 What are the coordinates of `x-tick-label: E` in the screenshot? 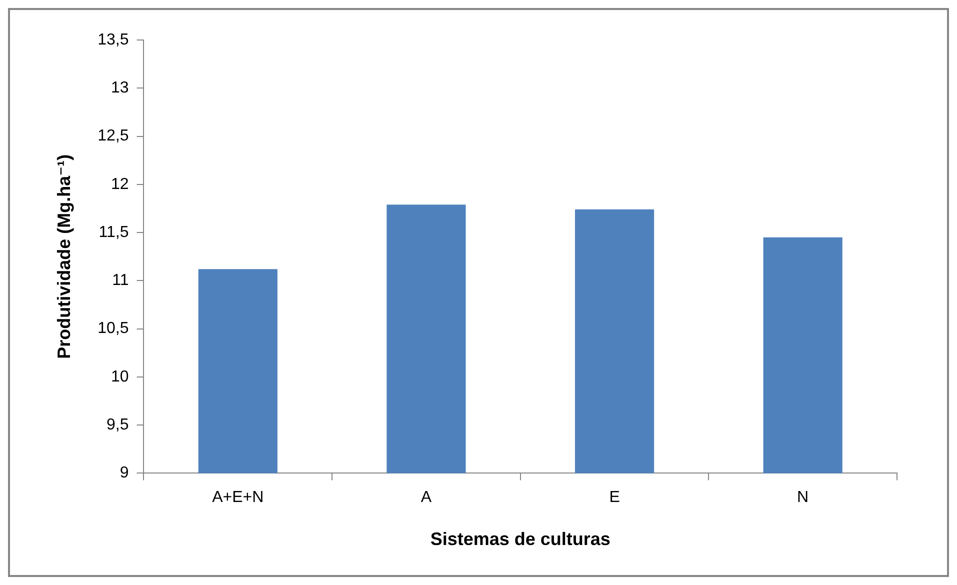 It's located at (614, 497).